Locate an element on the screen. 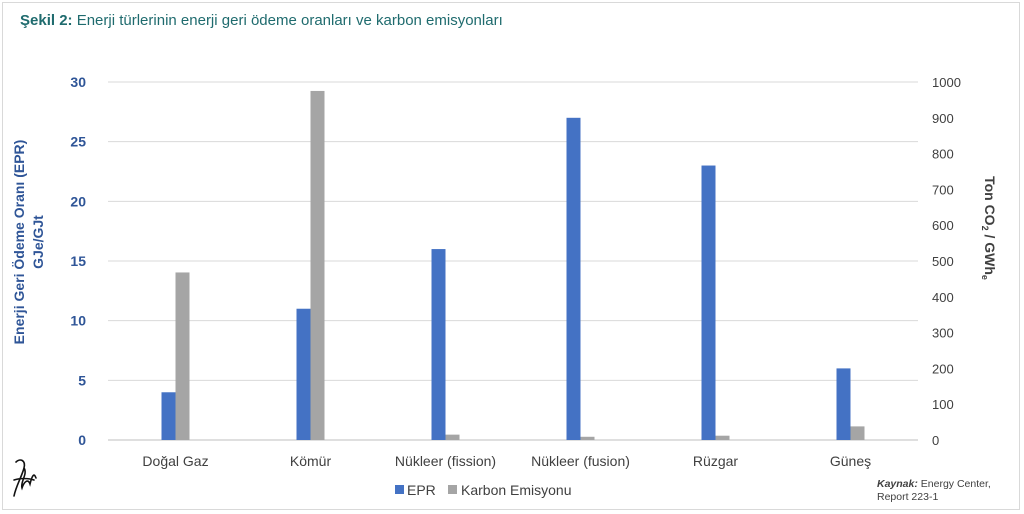 This screenshot has height=514, width=1024. left-tick-label: 15 is located at coordinates (78, 261).